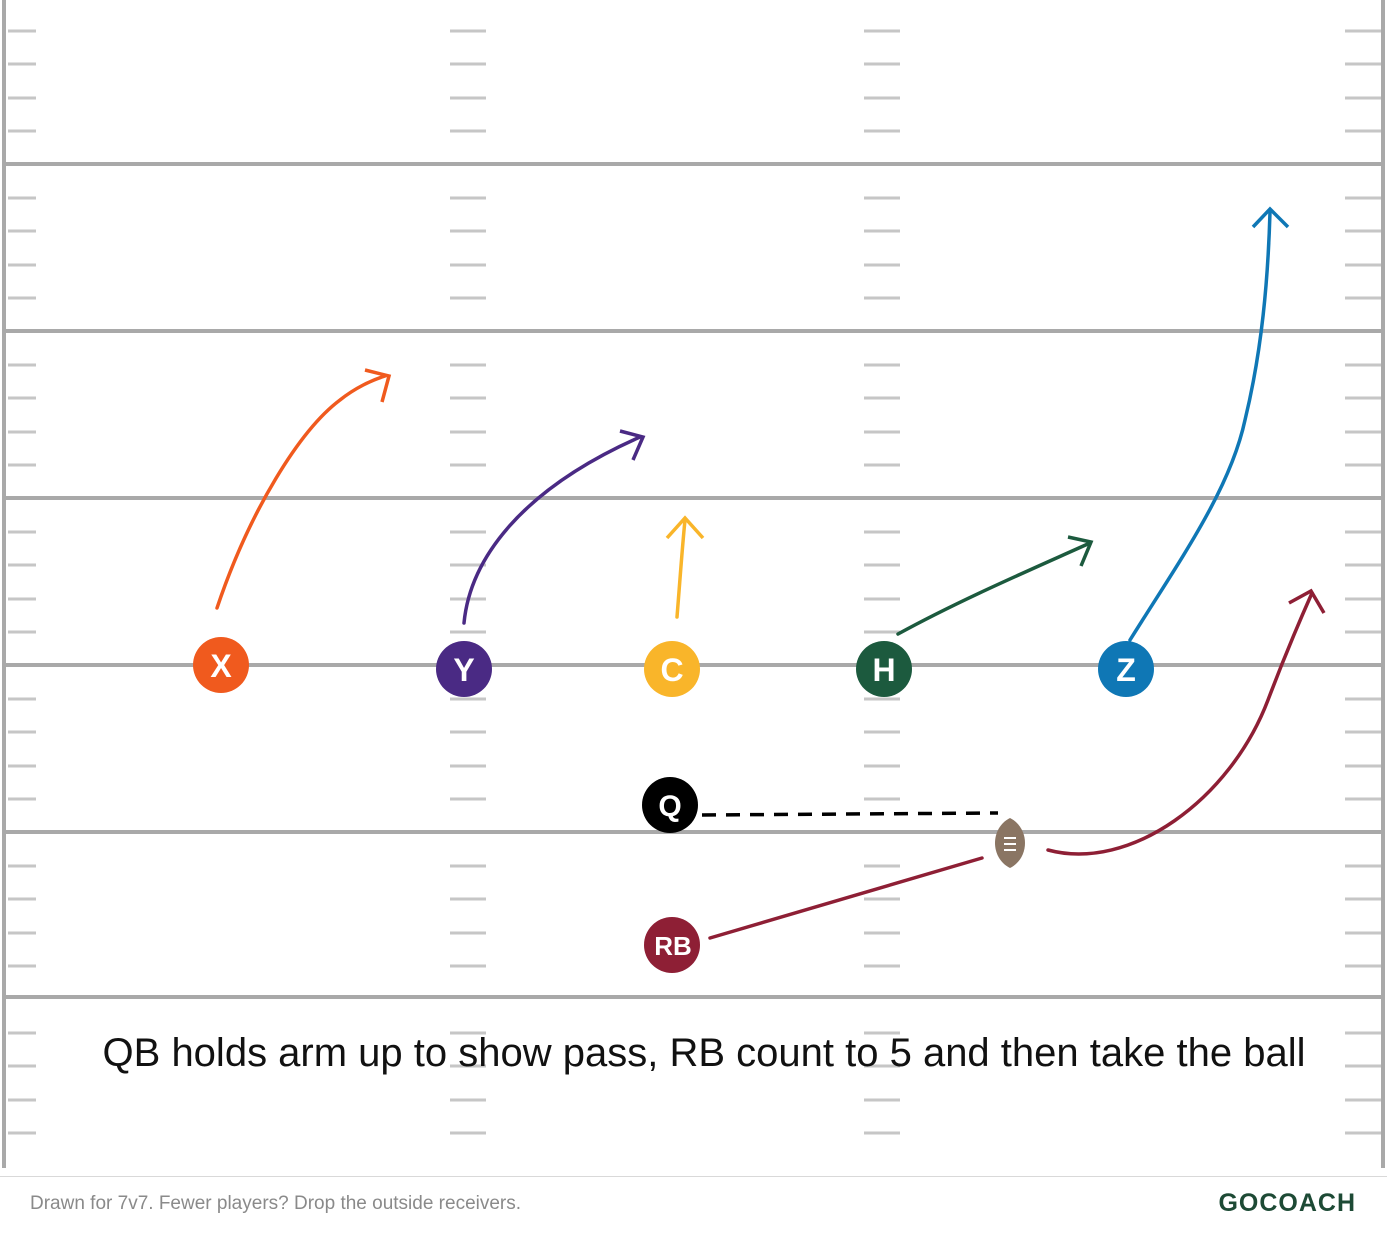 The height and width of the screenshot is (1235, 1387). What do you see at coordinates (681, 568) in the screenshot?
I see `route-c` at bounding box center [681, 568].